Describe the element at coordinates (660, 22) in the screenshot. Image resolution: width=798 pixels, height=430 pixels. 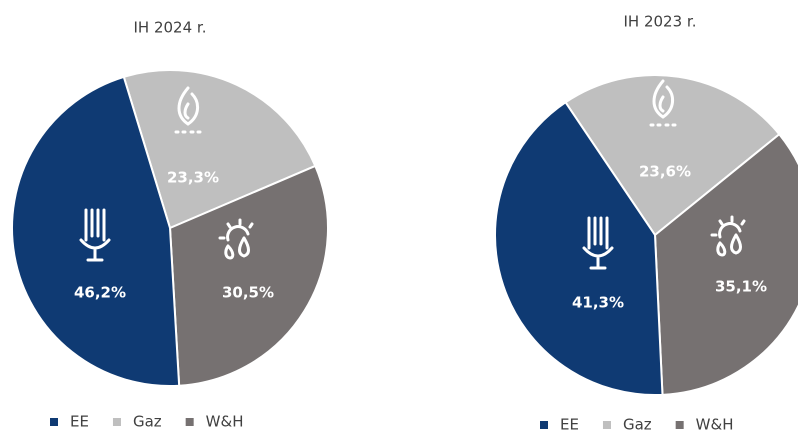
I see `chart-title: IH 2023 r.` at that location.